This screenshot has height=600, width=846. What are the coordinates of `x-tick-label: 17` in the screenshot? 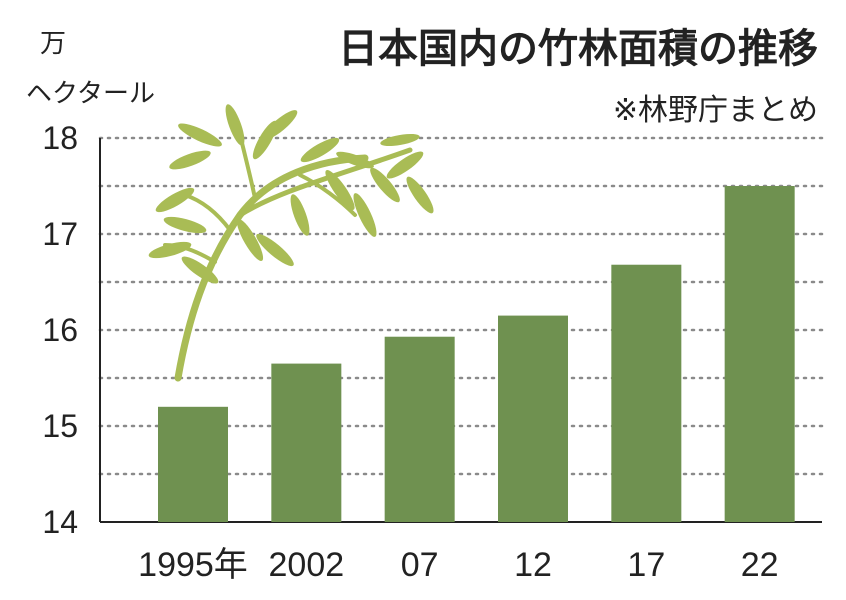 It's located at (646, 565).